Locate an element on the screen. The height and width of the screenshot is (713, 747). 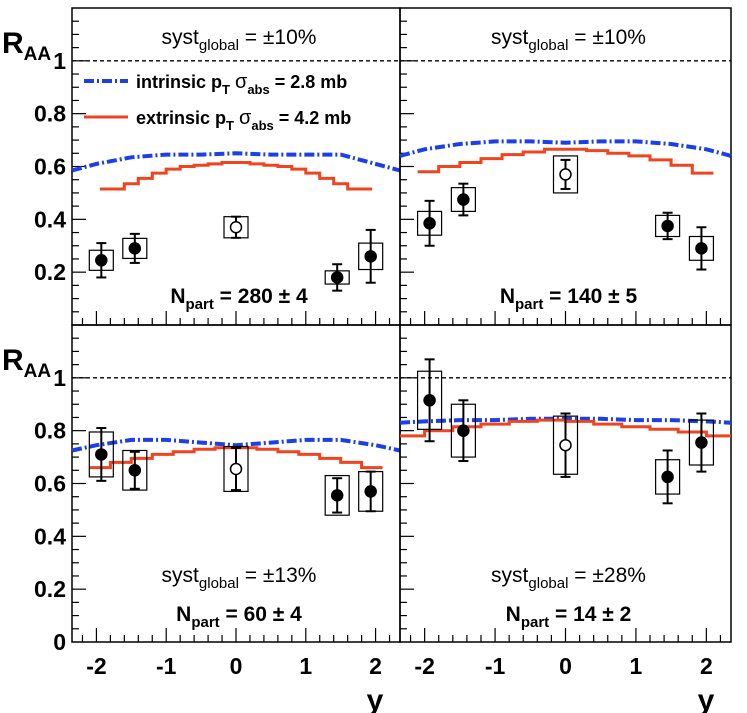
x-tick-label: 2 is located at coordinates (706, 666).